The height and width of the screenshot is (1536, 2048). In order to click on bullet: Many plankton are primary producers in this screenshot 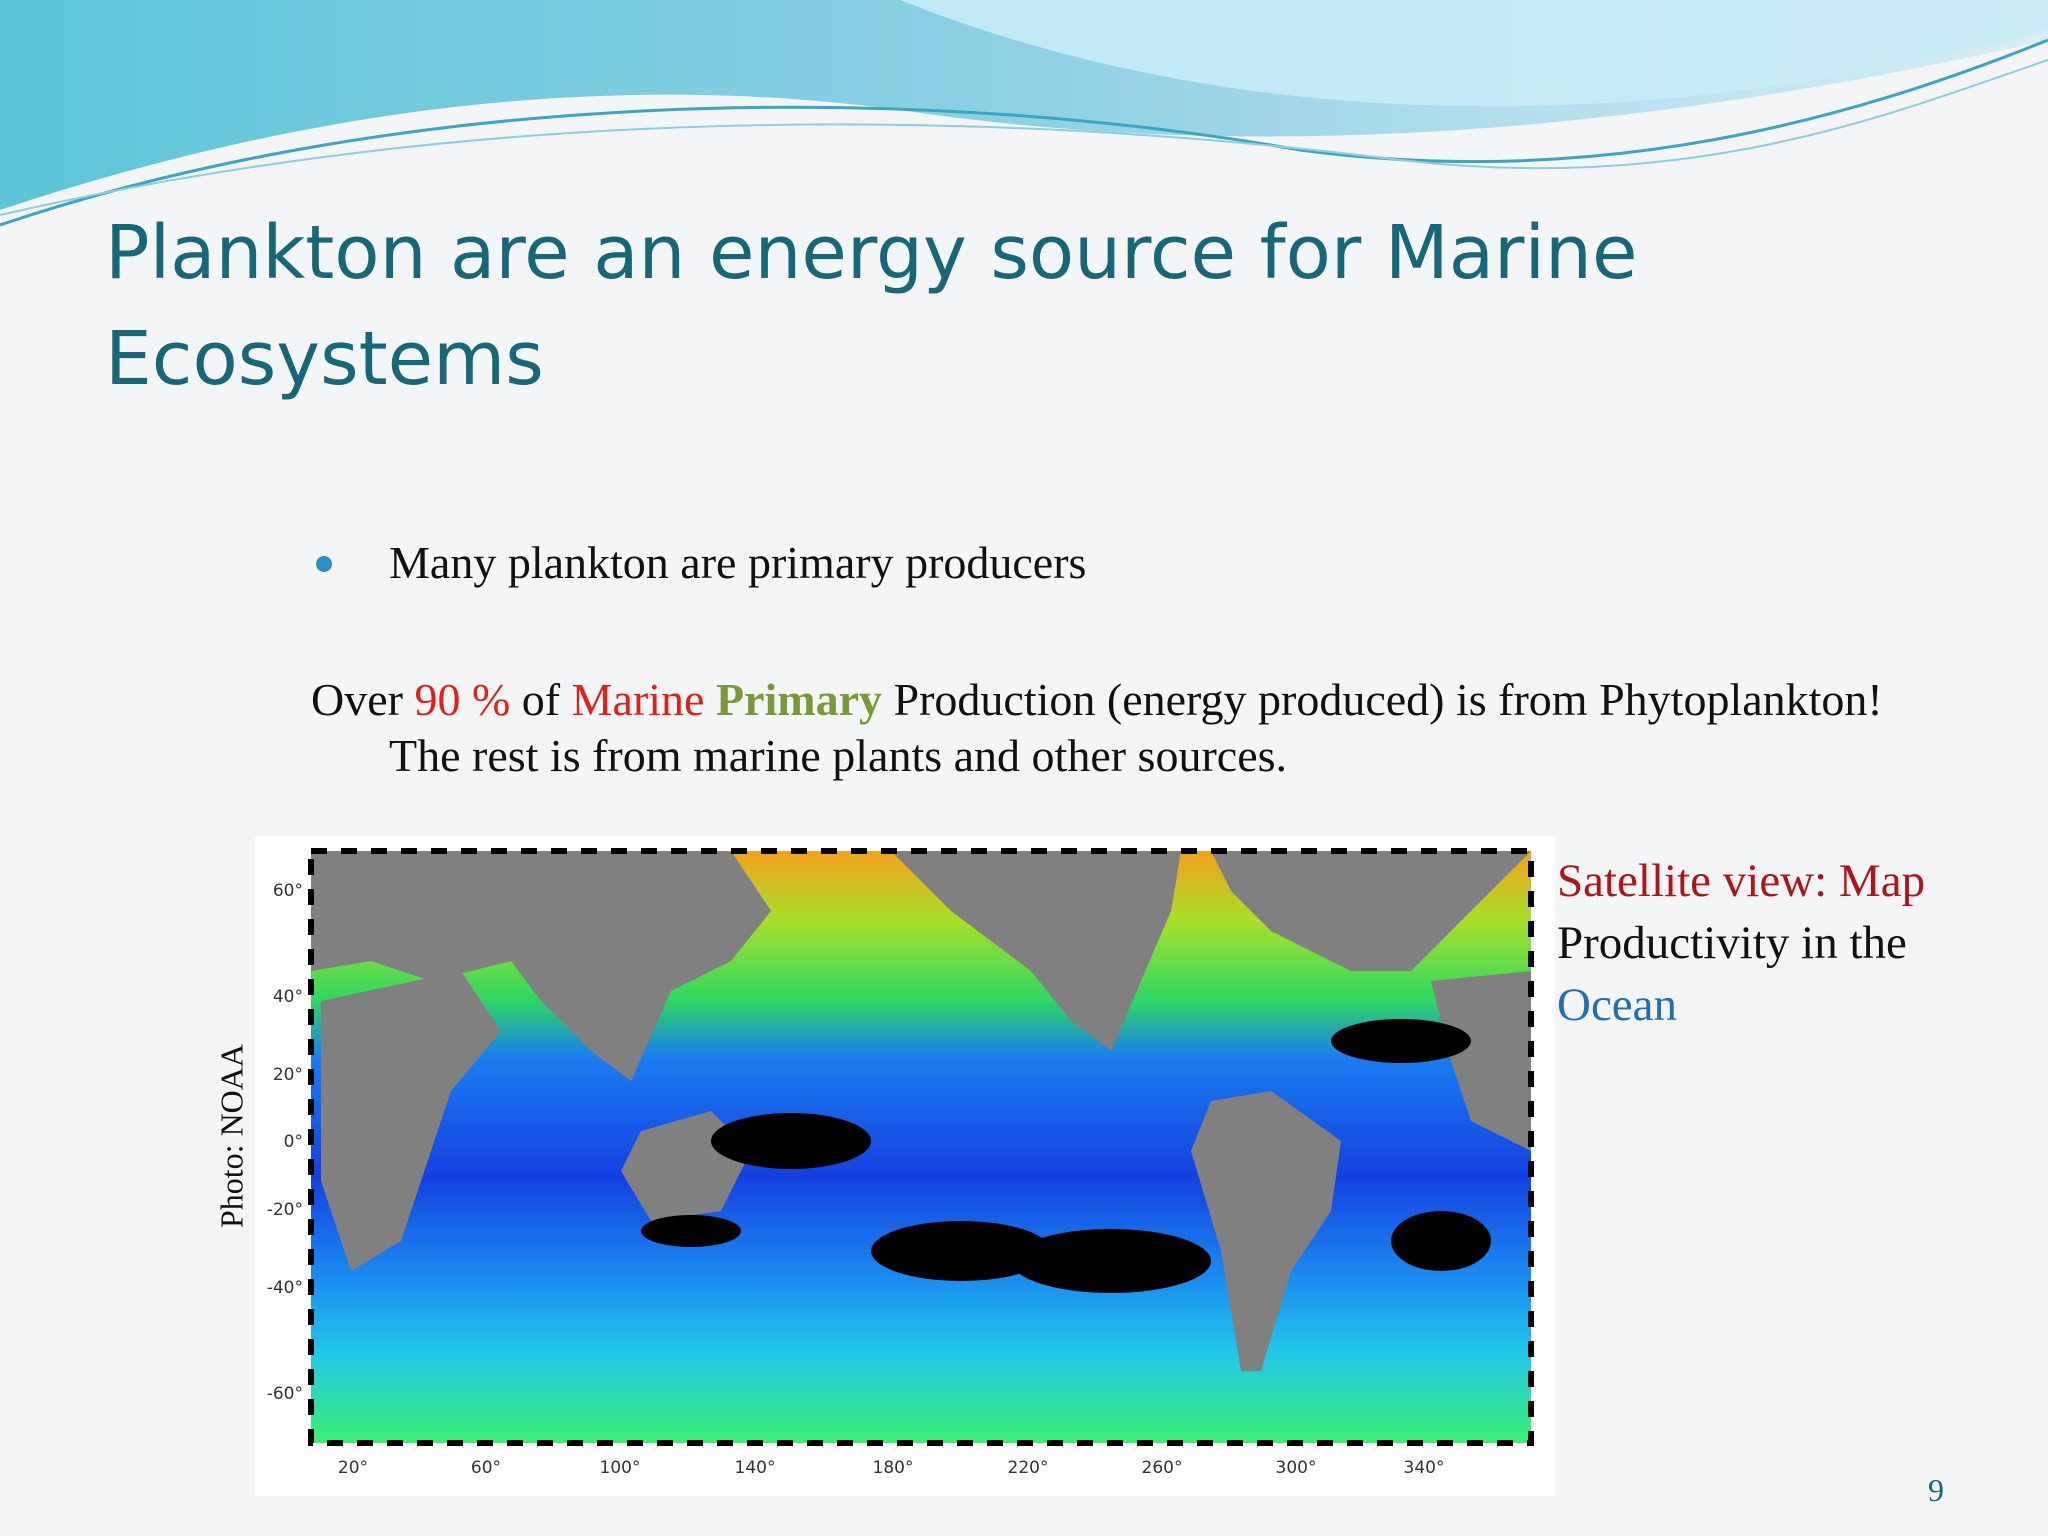, I will do `click(738, 562)`.